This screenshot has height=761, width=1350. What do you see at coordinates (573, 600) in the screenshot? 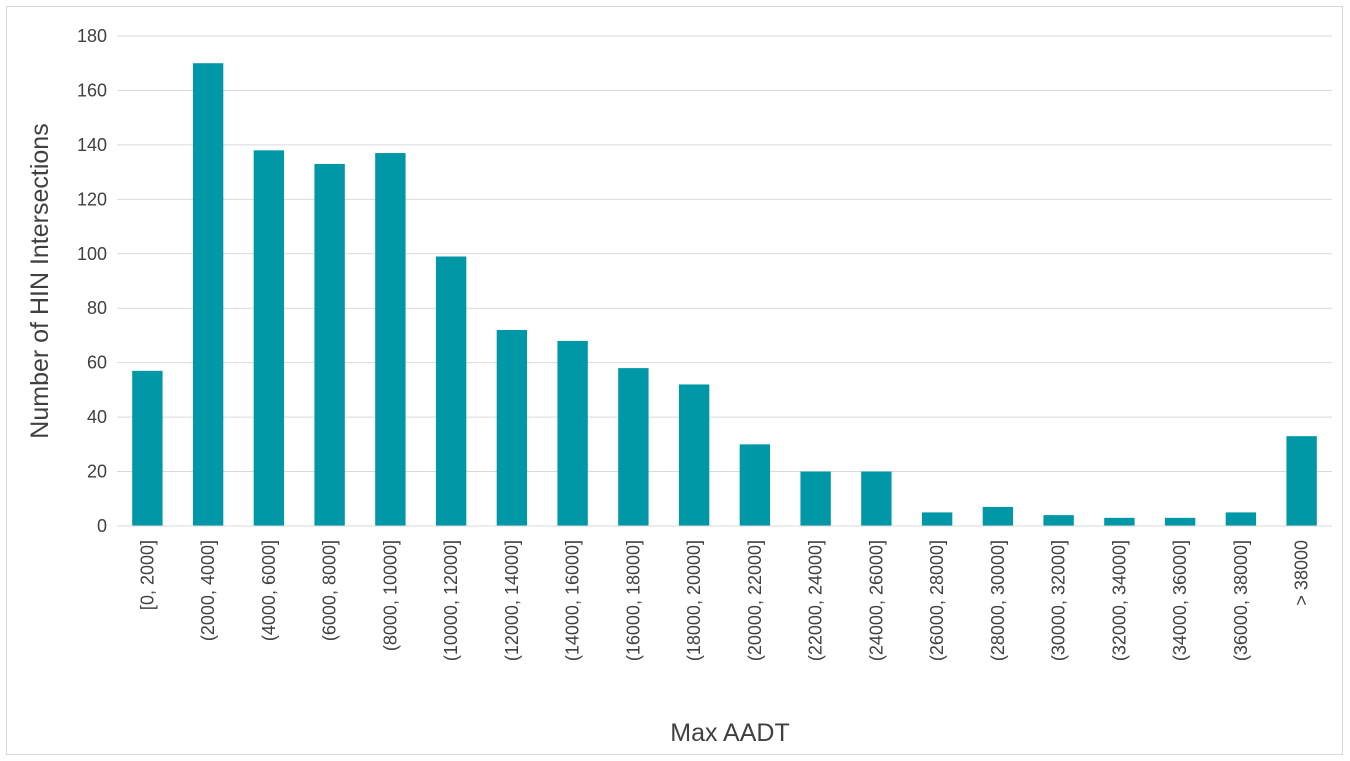
I see `x-tick-label: (14000, 16000]` at bounding box center [573, 600].